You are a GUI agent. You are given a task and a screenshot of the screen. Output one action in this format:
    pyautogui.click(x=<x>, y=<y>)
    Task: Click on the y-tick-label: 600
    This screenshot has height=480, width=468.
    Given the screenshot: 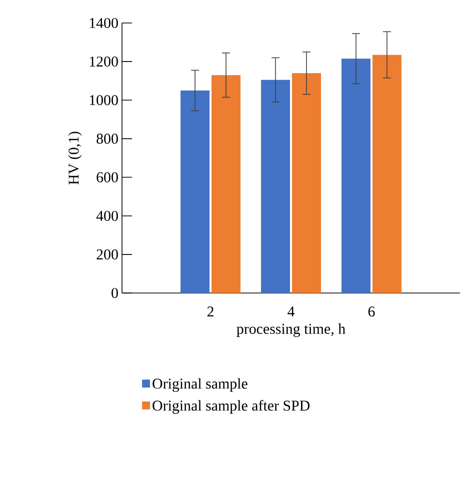 What is the action you would take?
    pyautogui.click(x=107, y=177)
    